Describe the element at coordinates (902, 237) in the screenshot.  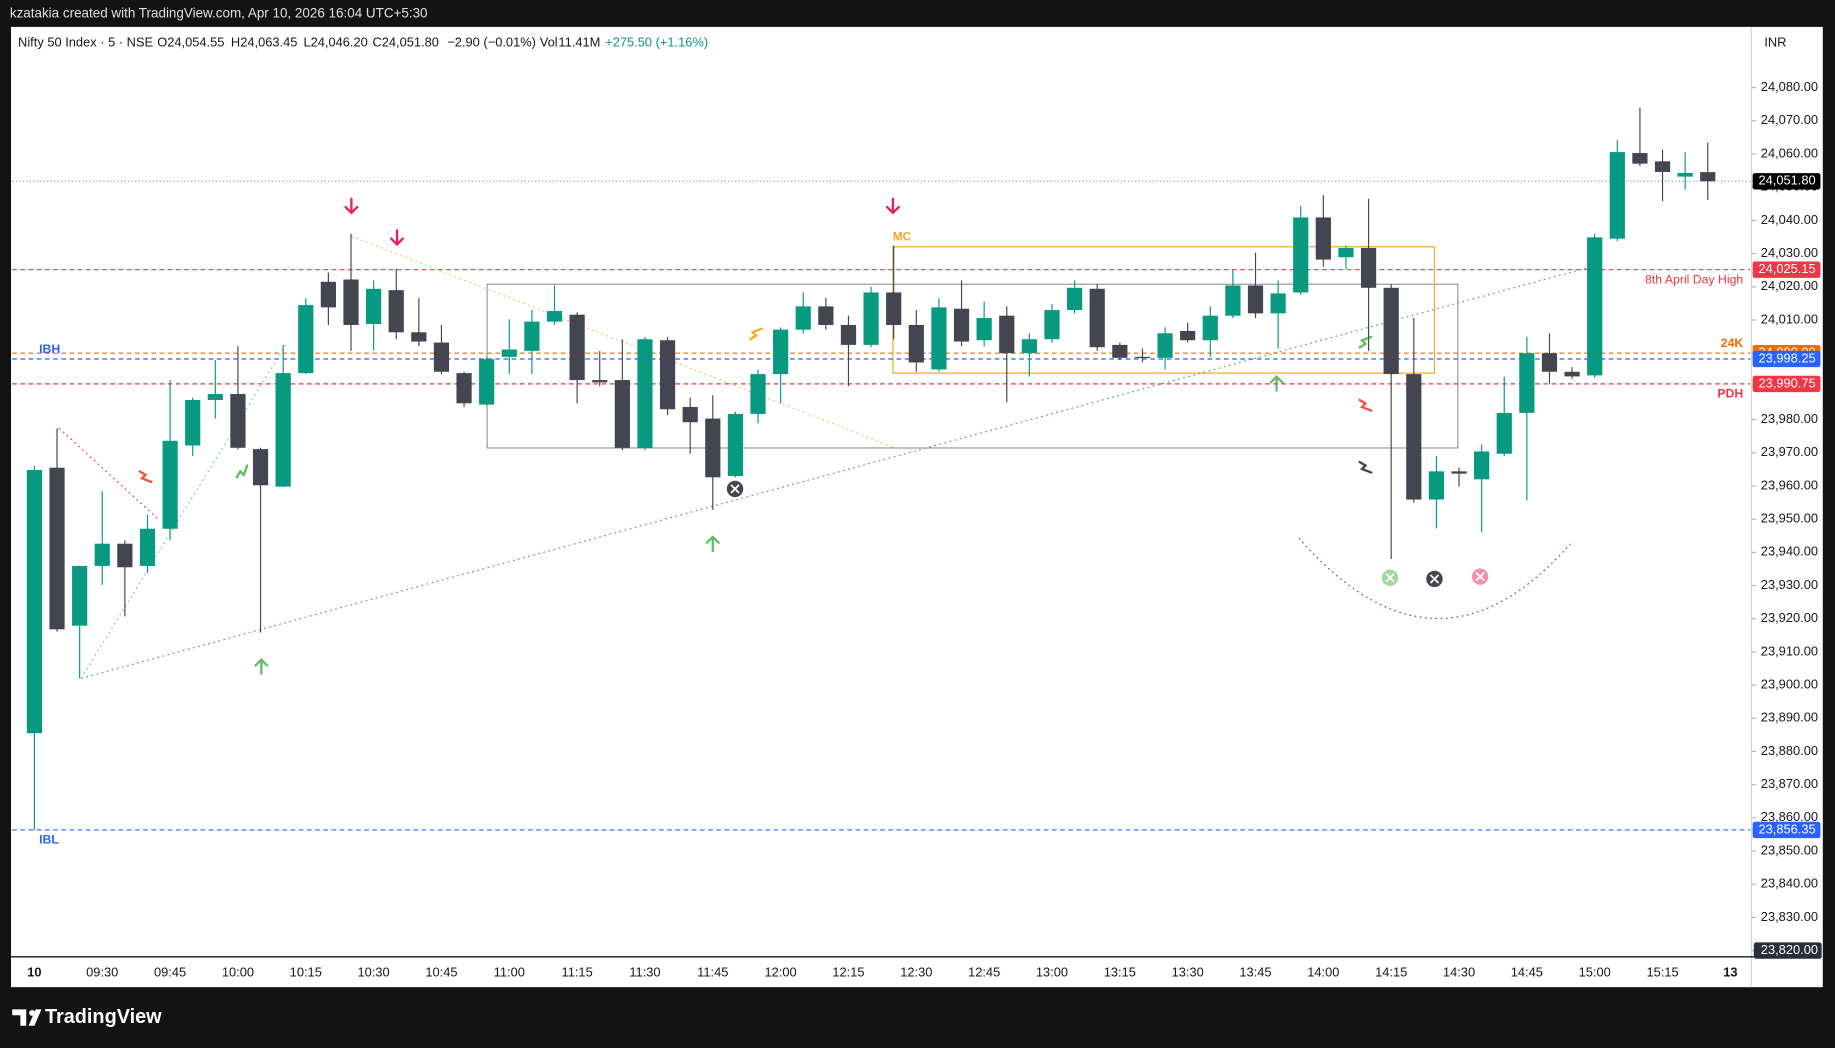
I see `annotation: MC` at that location.